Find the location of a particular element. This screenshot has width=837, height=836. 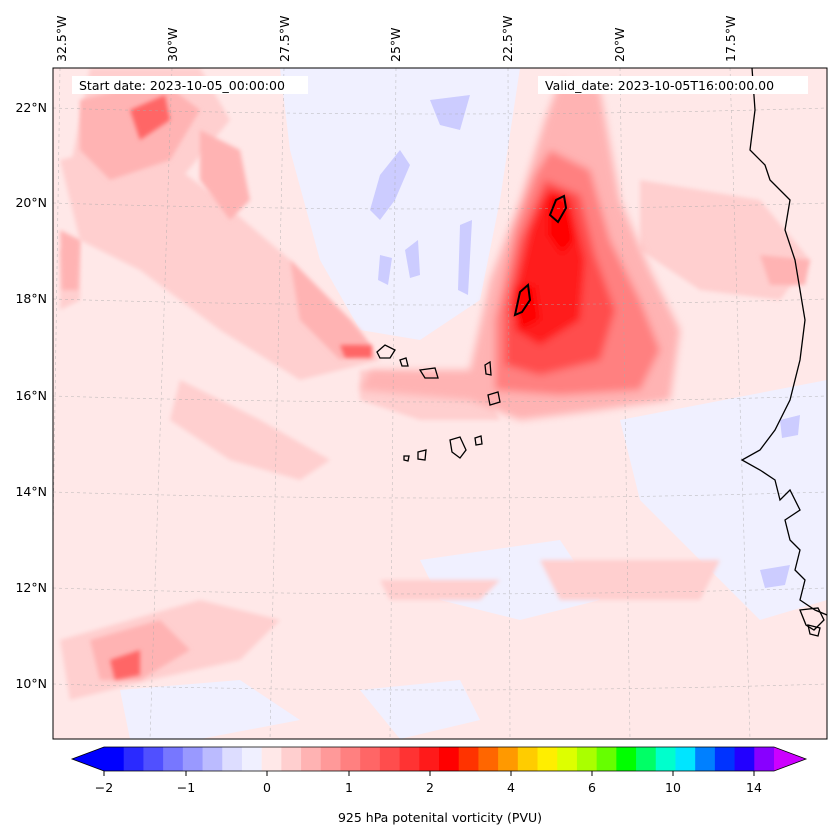

lat-label-12n: 12°N is located at coordinates (31, 587).